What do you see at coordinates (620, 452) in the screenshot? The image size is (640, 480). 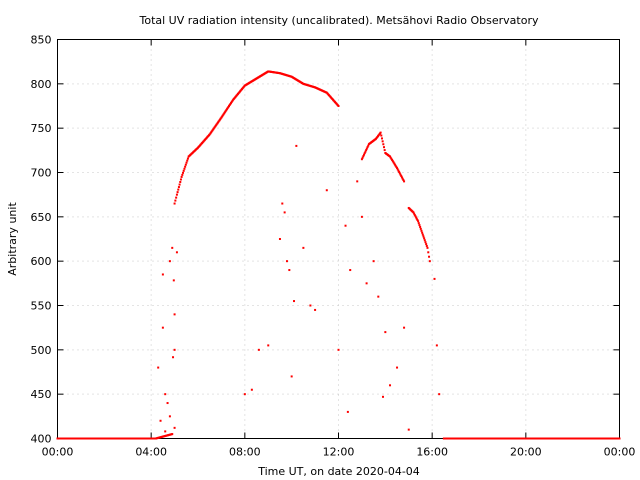 I see `x-tick-label: 00:00` at bounding box center [620, 452].